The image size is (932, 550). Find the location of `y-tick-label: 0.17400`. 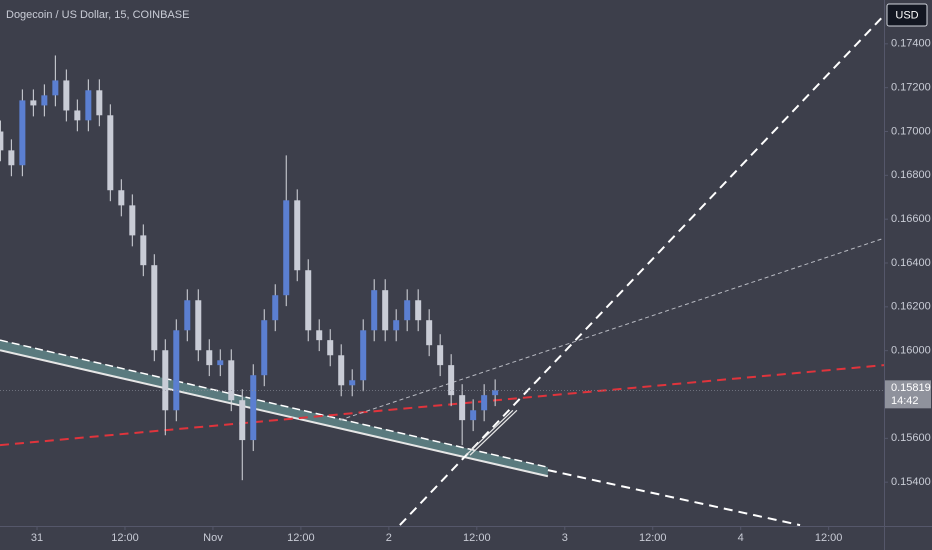

y-tick-label: 0.17400 is located at coordinates (911, 44).